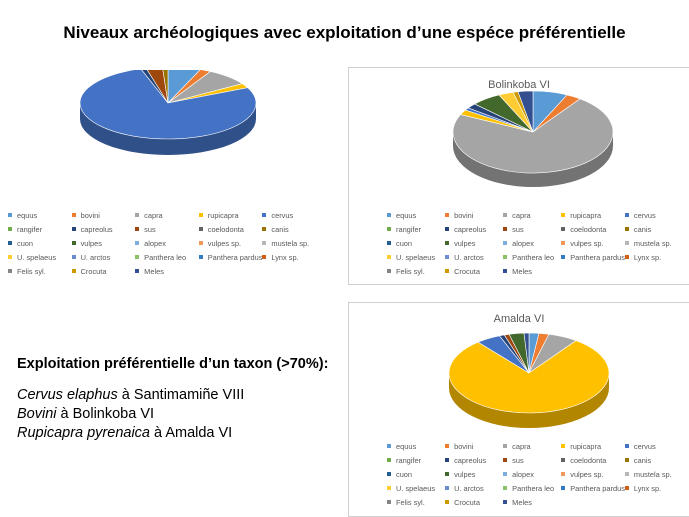 The height and width of the screenshot is (517, 689). I want to click on legend-item: capra, so click(532, 215).